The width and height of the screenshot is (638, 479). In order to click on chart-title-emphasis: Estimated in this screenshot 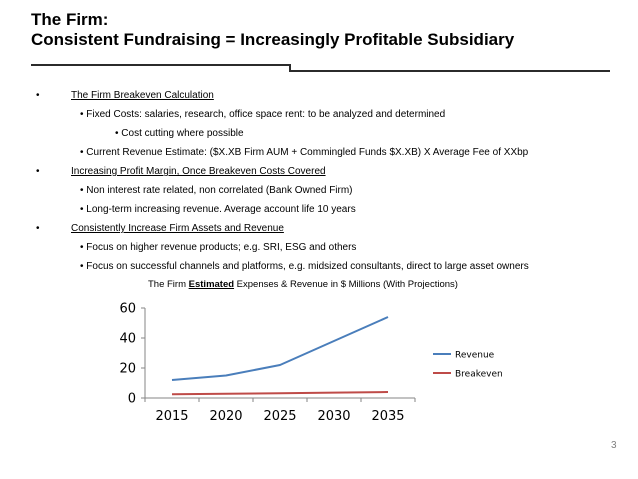, I will do `click(211, 284)`.